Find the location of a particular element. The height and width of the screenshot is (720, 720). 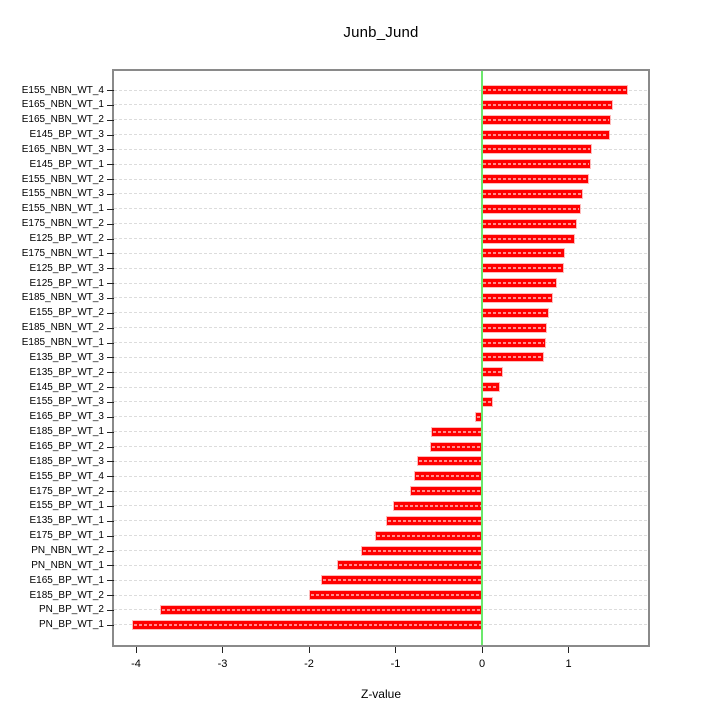

y-axis-label: E185_BP_WT_2 is located at coordinates (67, 595).